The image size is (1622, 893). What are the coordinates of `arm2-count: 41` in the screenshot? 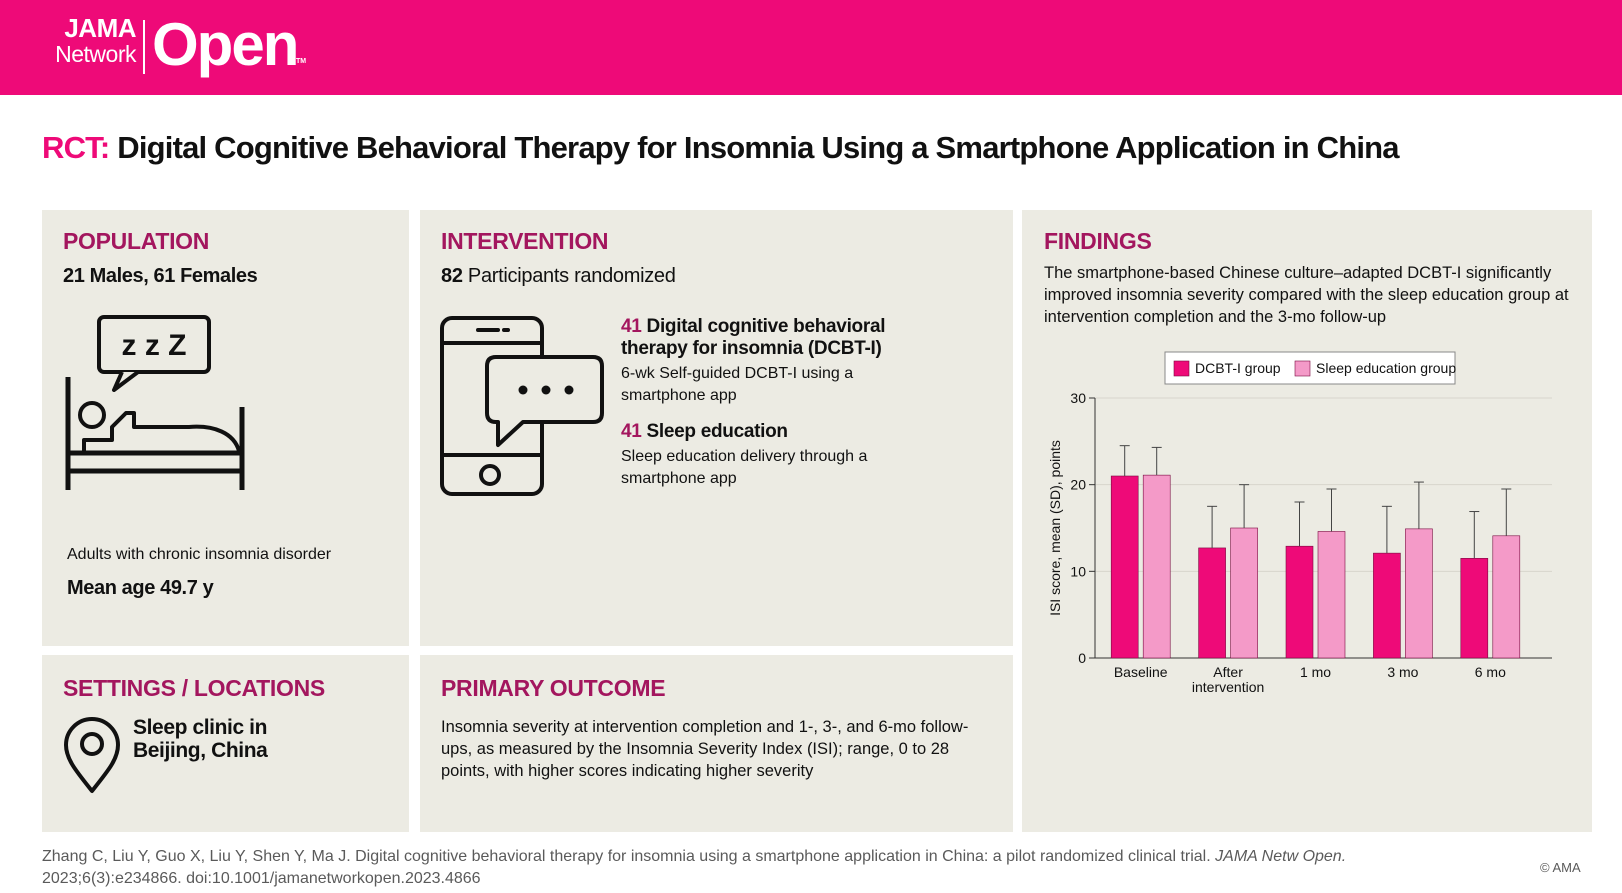 It's located at (631, 431).